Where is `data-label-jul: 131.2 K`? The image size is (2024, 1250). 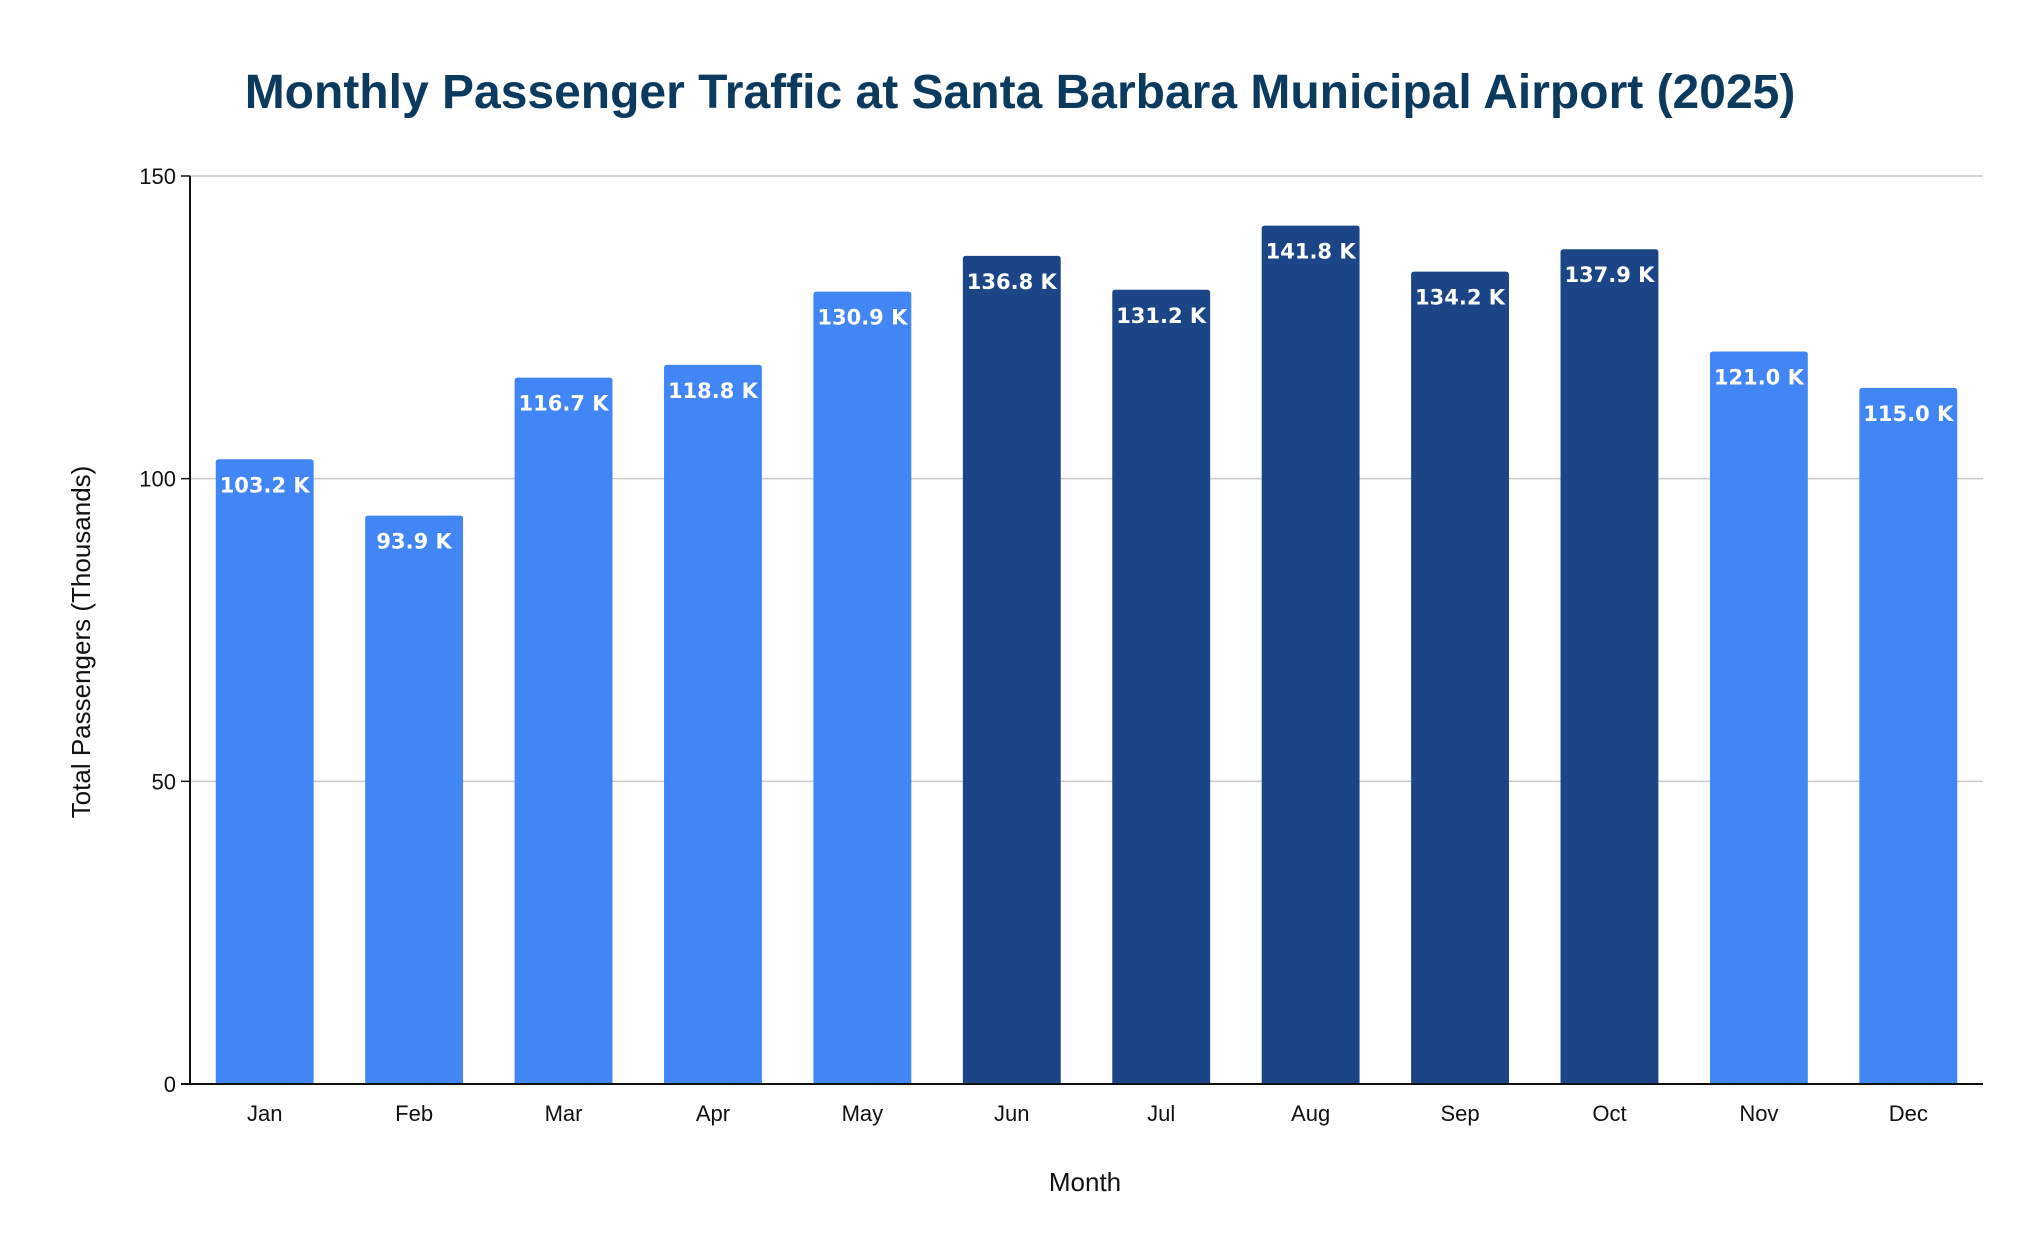 data-label-jul: 131.2 K is located at coordinates (1161, 316).